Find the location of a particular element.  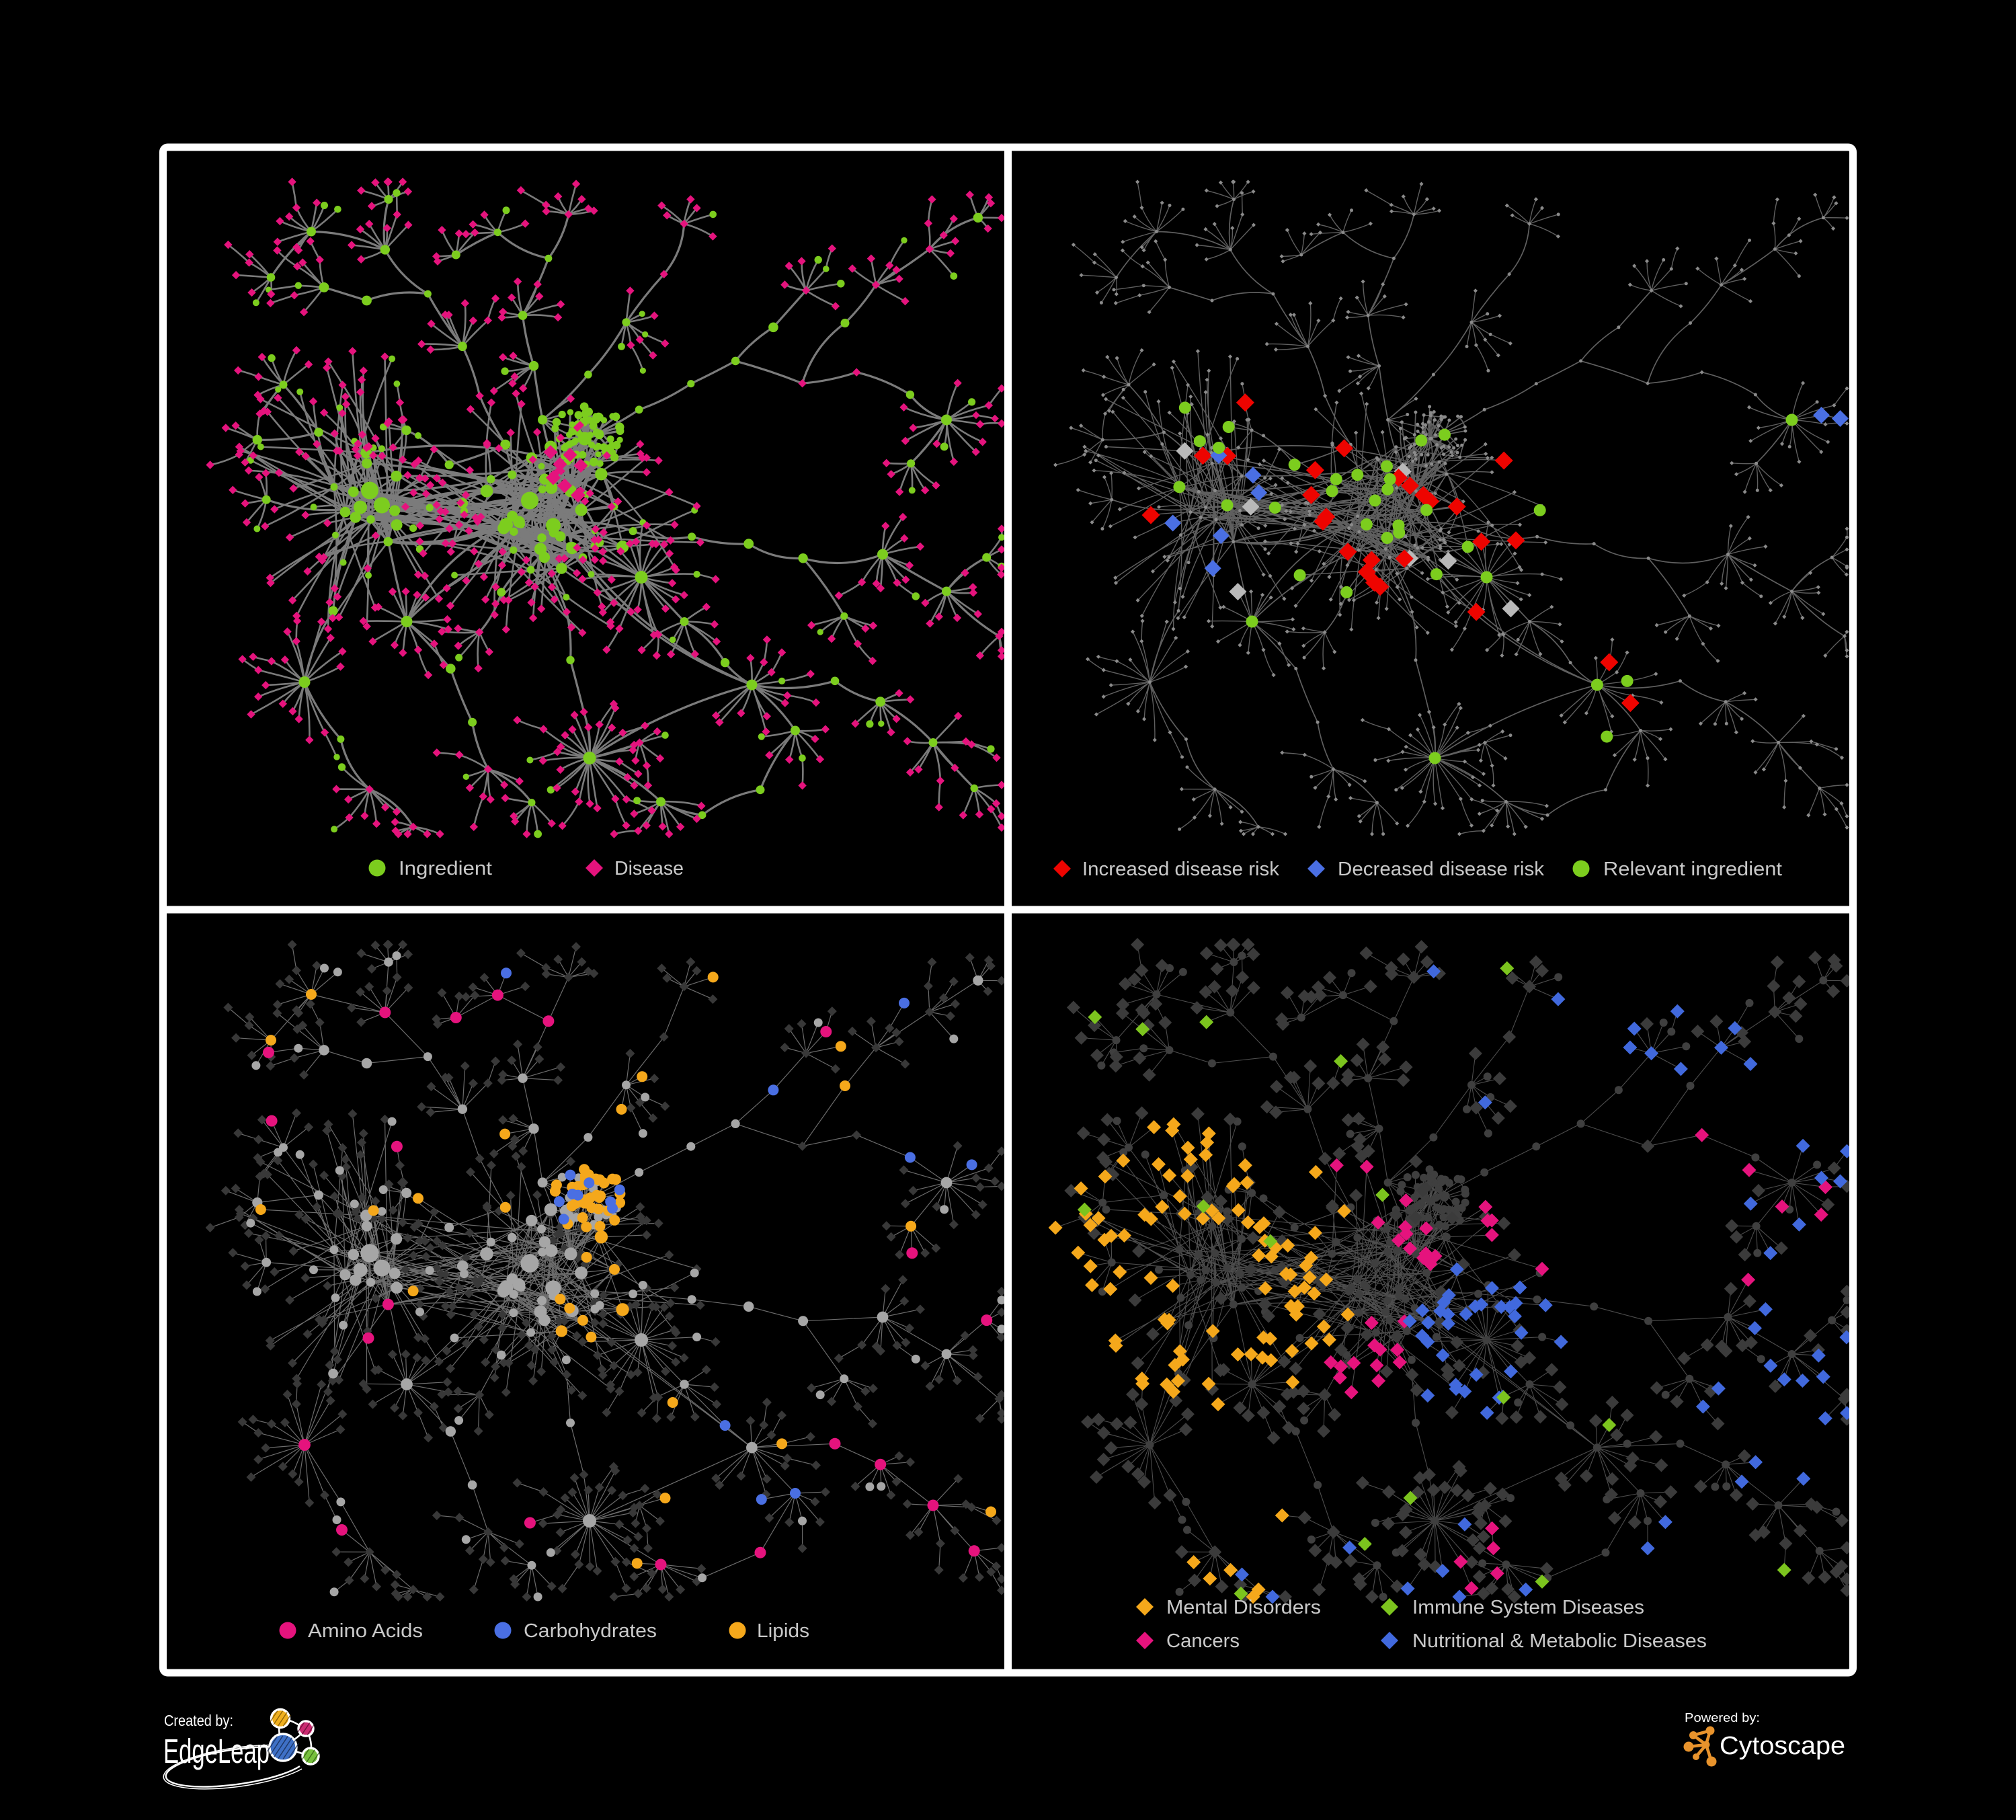

svg-text: Mental Disorders is located at coordinates (1243, 1607).